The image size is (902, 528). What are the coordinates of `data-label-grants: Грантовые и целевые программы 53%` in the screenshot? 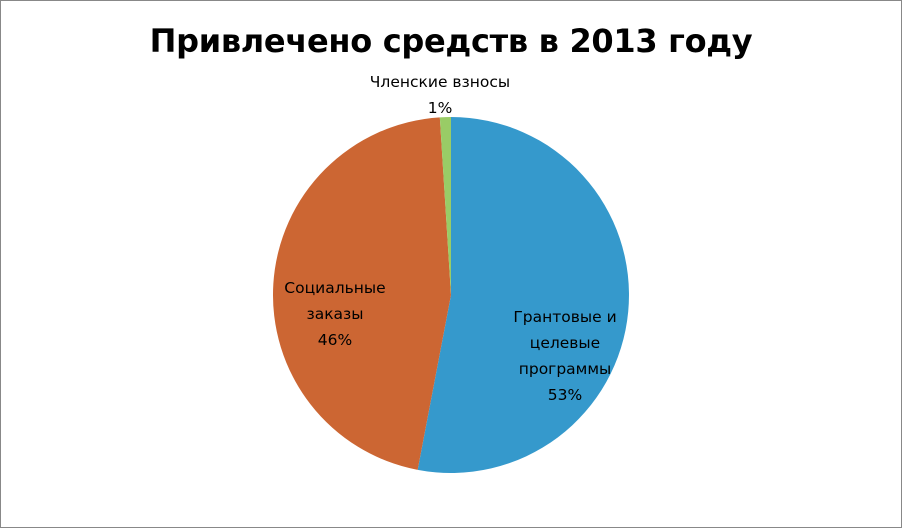 It's located at (565, 356).